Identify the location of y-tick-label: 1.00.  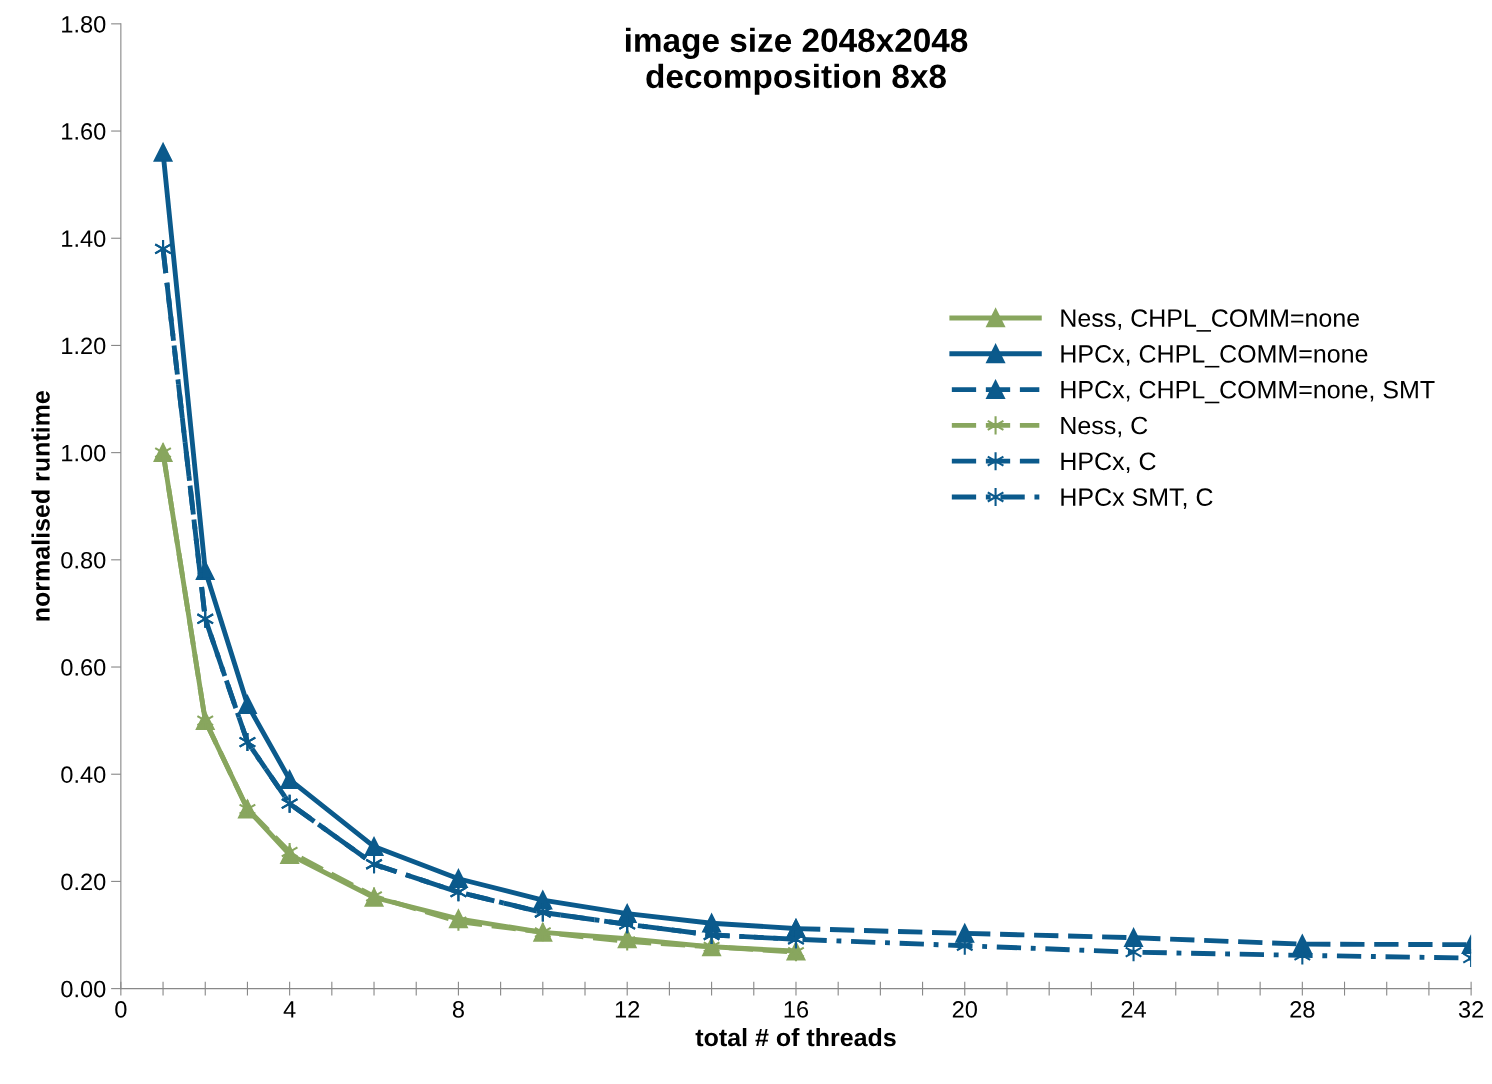
(84, 453).